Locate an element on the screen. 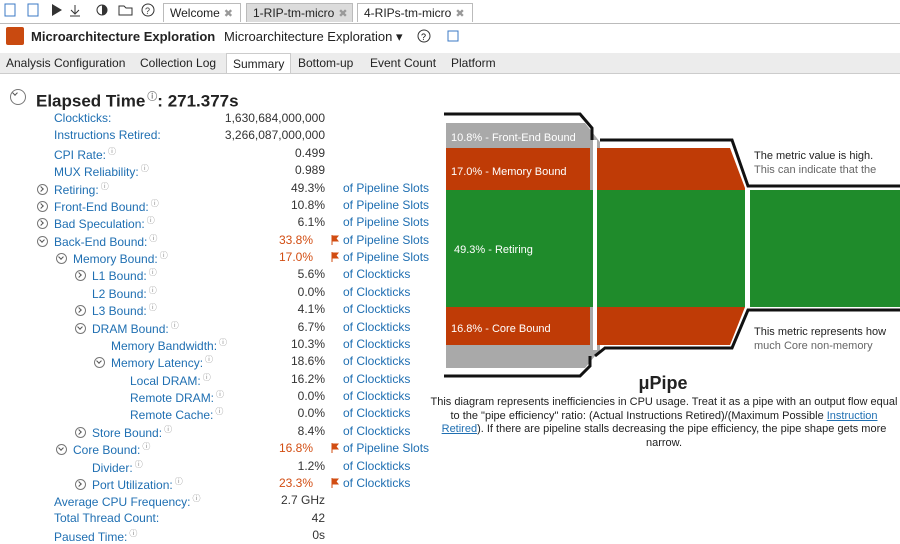 This screenshot has height=544, width=900. icon-add is located at coordinates (33, 10).